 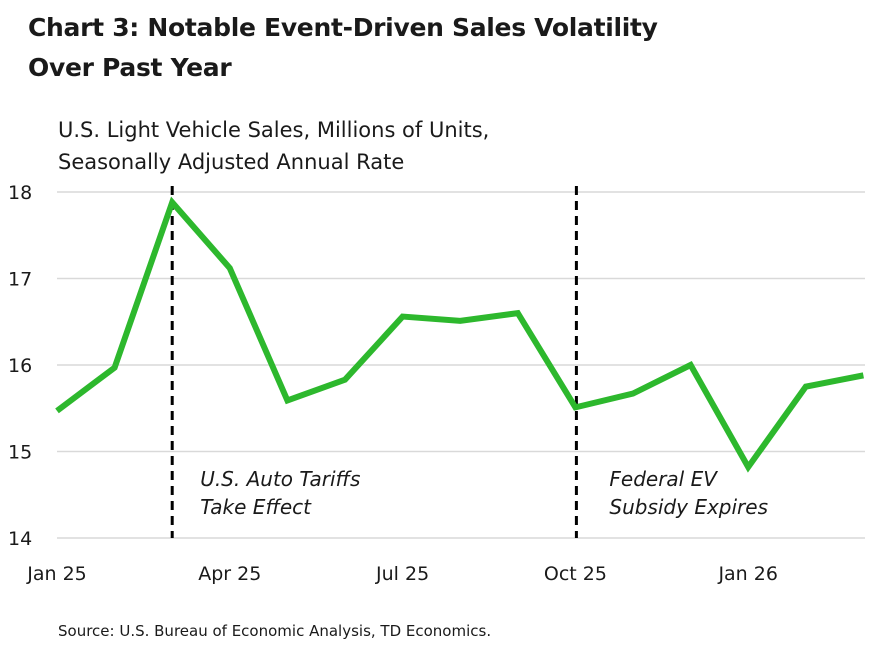 What do you see at coordinates (575, 574) in the screenshot?
I see `x-tick-label-oct-25: Oct 25` at bounding box center [575, 574].